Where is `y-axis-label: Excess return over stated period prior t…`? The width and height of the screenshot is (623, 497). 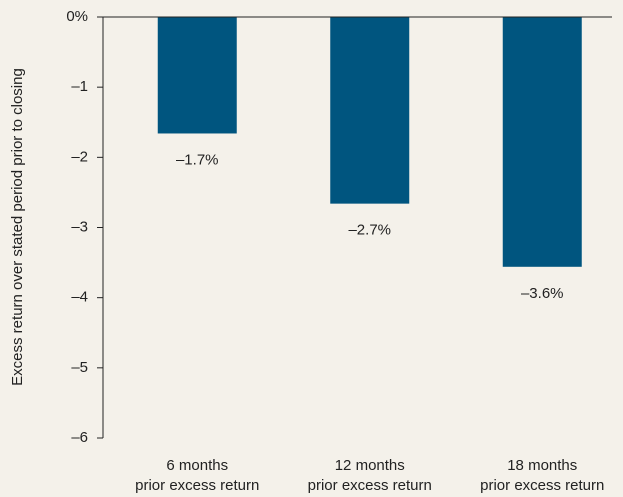
y-axis-label: Excess return over stated period prior t… is located at coordinates (17, 227).